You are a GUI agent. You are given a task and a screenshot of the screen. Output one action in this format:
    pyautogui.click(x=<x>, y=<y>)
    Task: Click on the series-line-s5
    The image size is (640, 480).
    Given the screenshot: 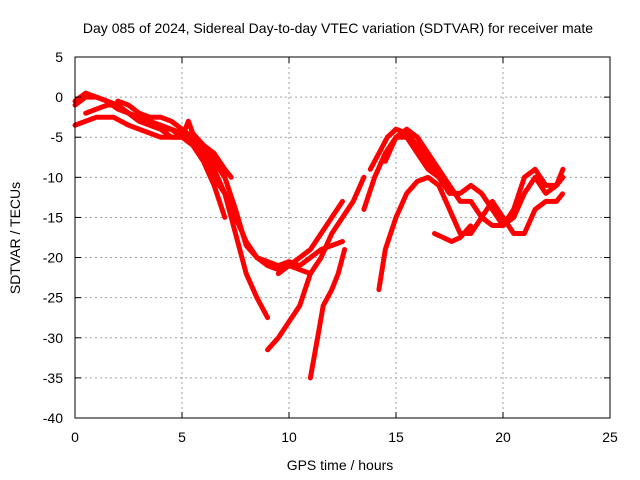 What is the action you would take?
    pyautogui.click(x=174, y=139)
    